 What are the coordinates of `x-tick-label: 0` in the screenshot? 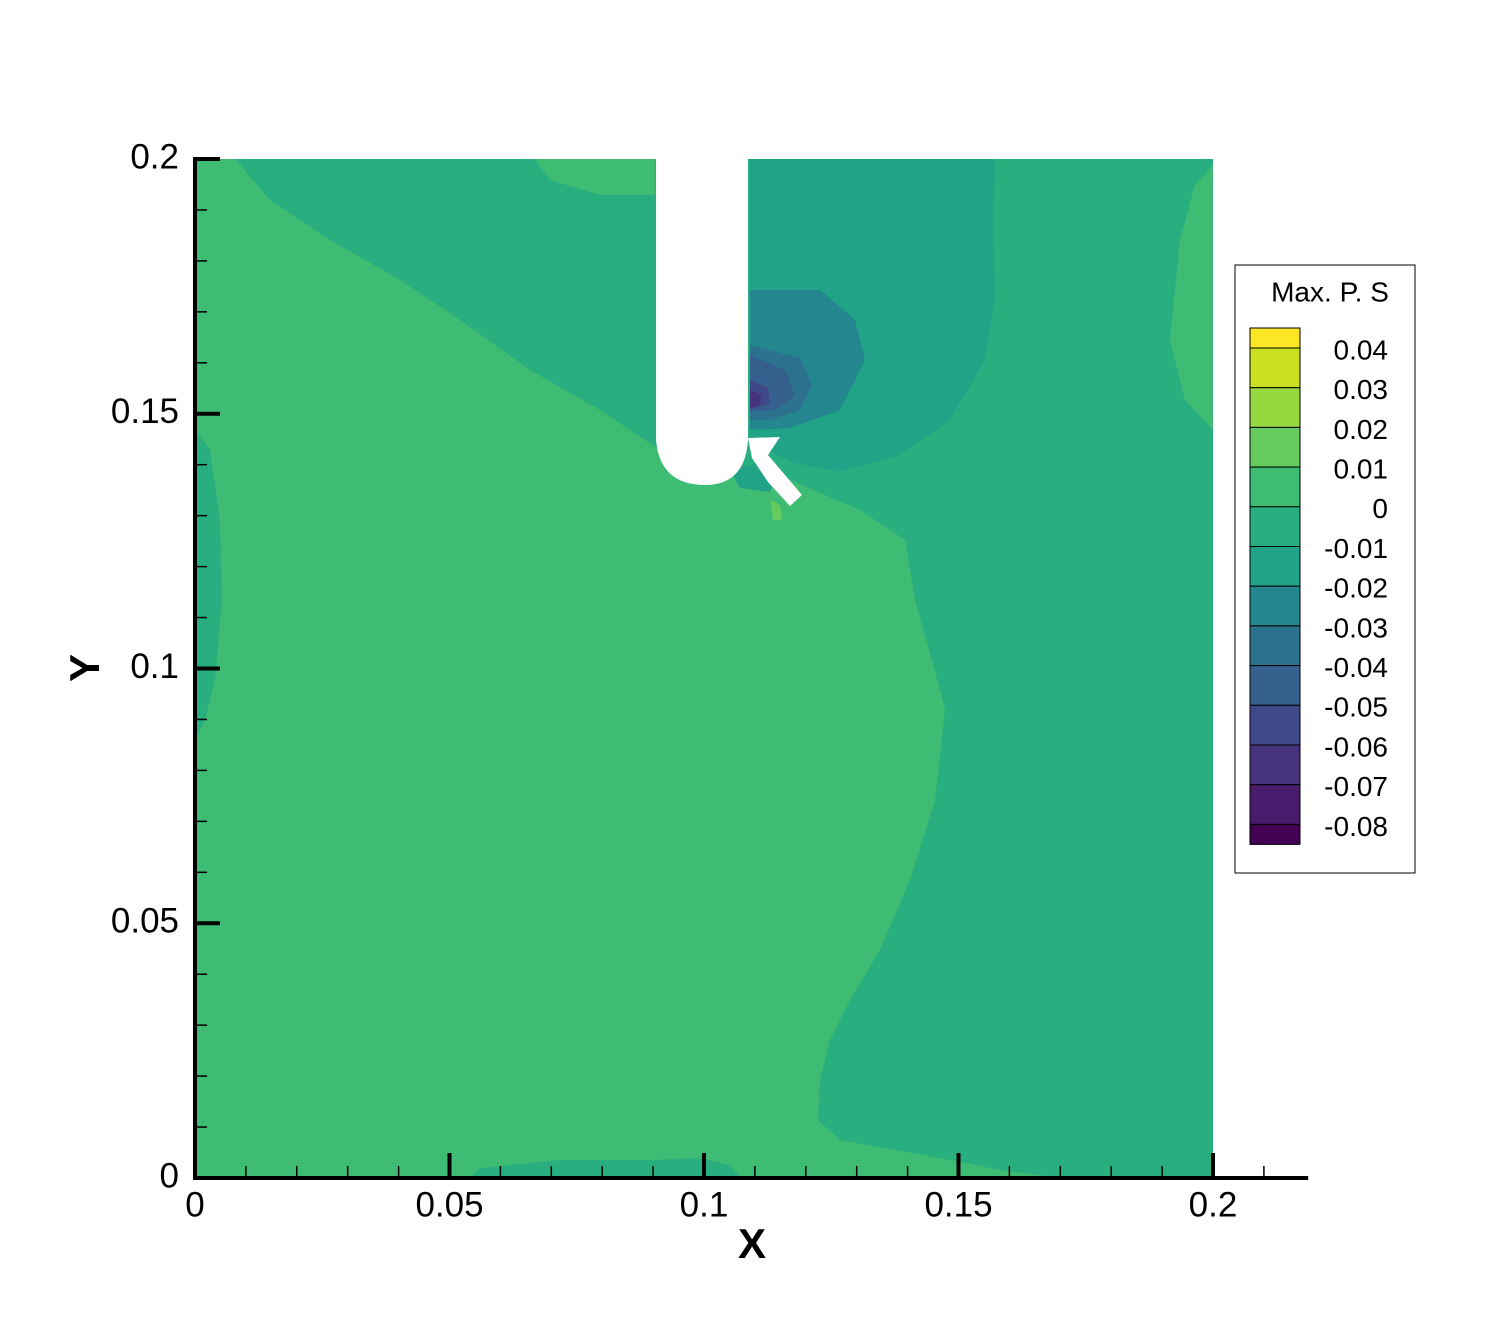 It's located at (194, 1204).